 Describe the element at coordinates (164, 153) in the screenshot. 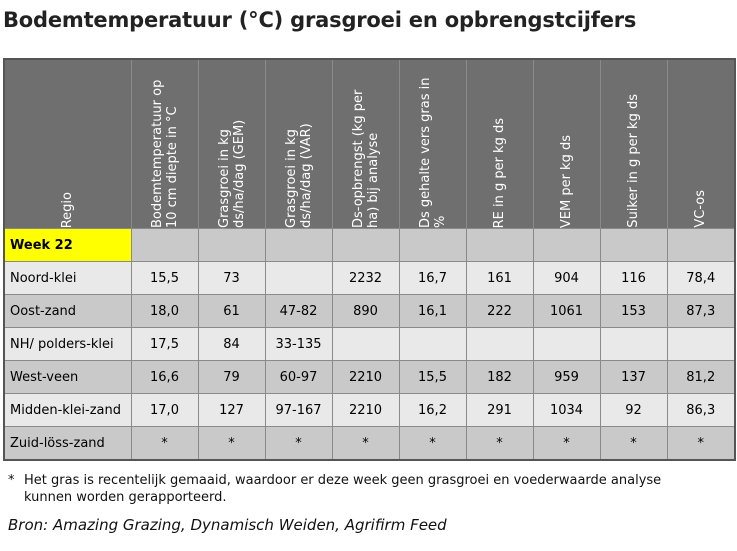

I see `column-header-label: Bodemtemperatuur op 10 cm diepte in °C` at that location.